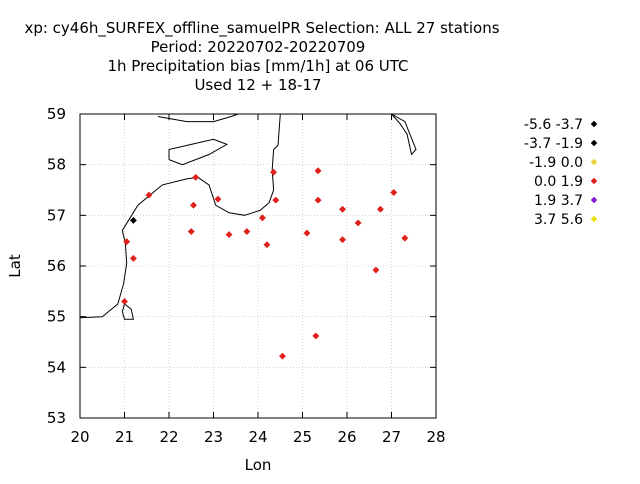 The width and height of the screenshot is (640, 484). Describe the element at coordinates (15, 266) in the screenshot. I see `y-axis-label: Lat` at that location.